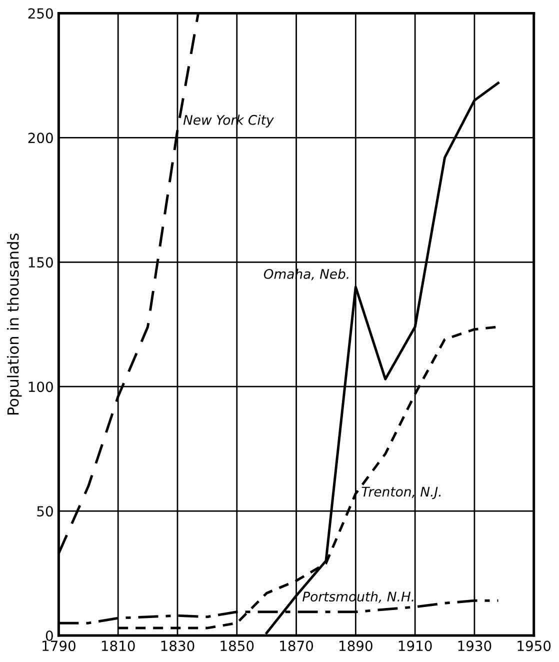 This screenshot has width=559, height=662. I want to click on y-tick-label: 100, so click(40, 387).